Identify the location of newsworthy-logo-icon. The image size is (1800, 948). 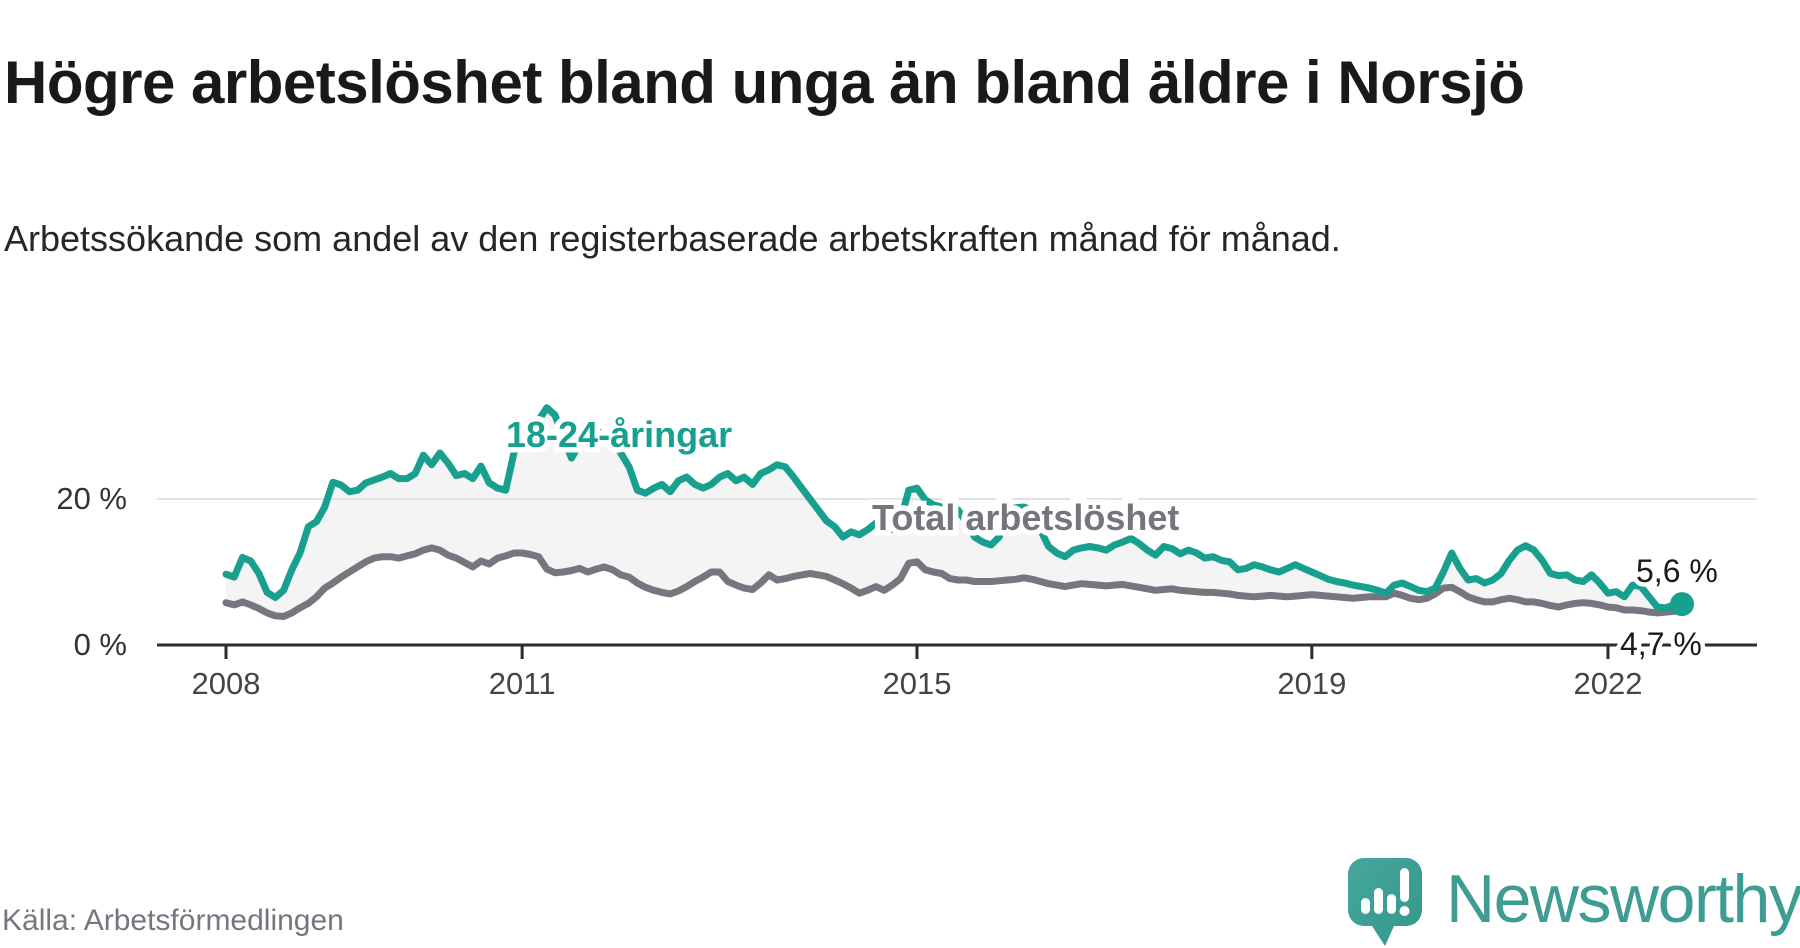
(1385, 902).